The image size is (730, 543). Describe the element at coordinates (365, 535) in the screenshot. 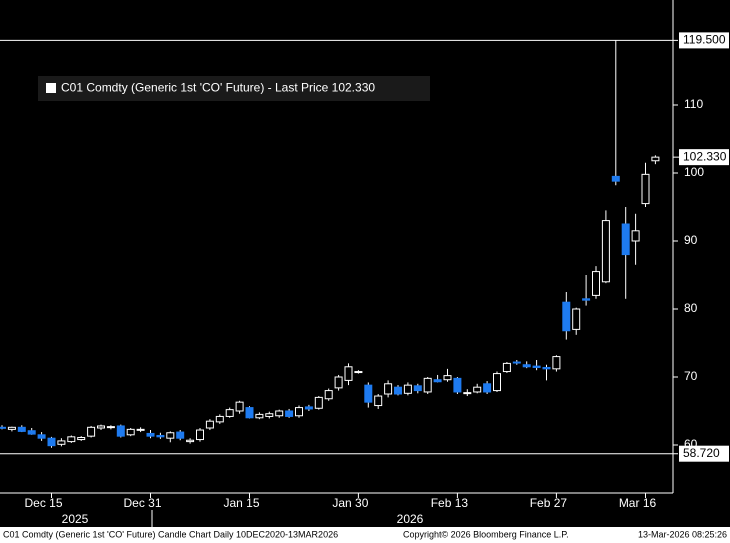

I see `footer-bar` at that location.